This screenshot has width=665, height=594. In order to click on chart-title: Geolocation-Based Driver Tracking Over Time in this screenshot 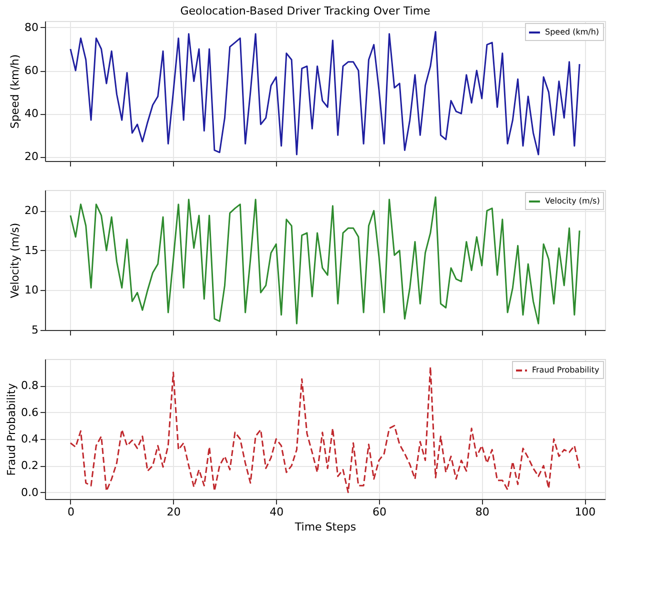, I will do `click(305, 11)`.